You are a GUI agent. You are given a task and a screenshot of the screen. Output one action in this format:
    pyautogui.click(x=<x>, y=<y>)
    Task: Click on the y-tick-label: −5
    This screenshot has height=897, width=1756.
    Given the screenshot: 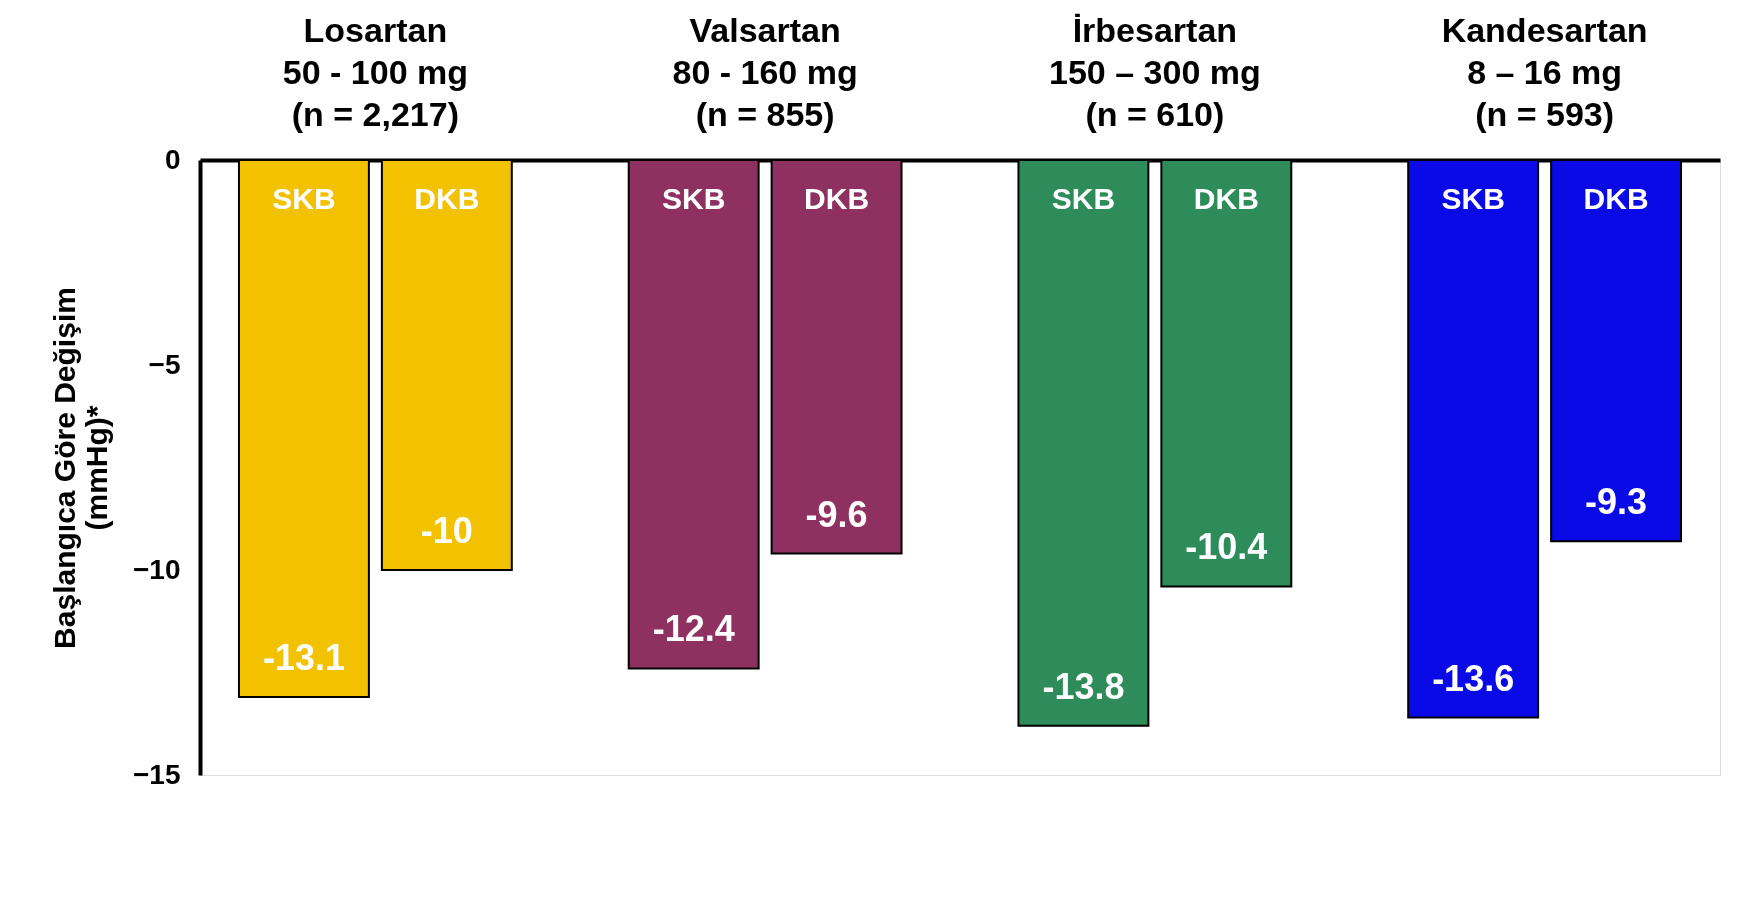 What is the action you would take?
    pyautogui.click(x=164, y=364)
    